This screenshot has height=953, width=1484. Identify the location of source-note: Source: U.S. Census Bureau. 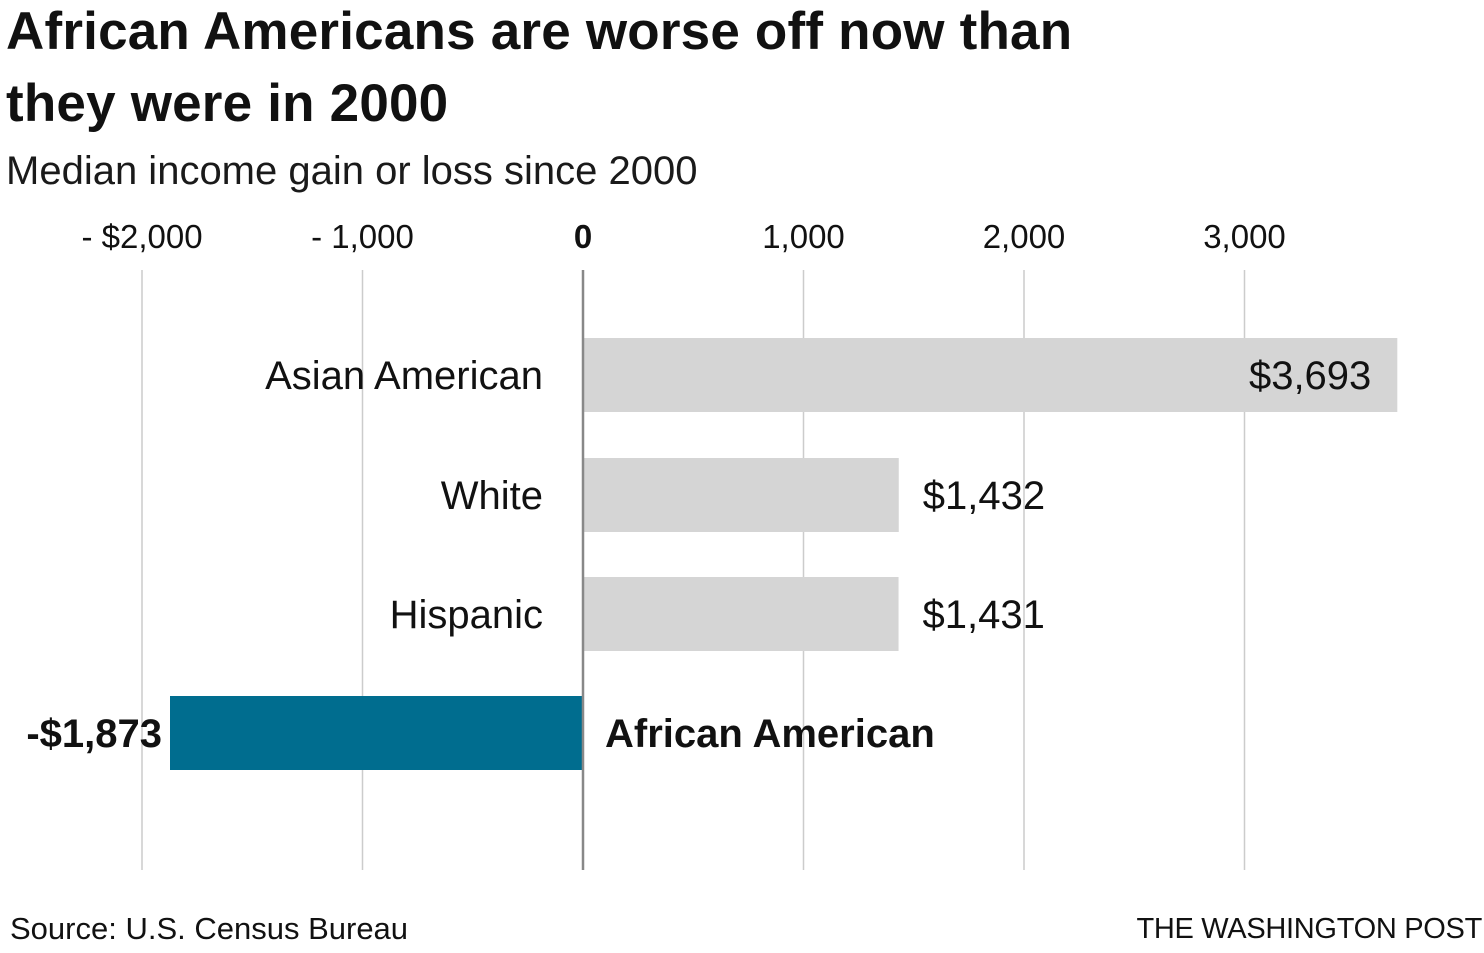
(209, 928).